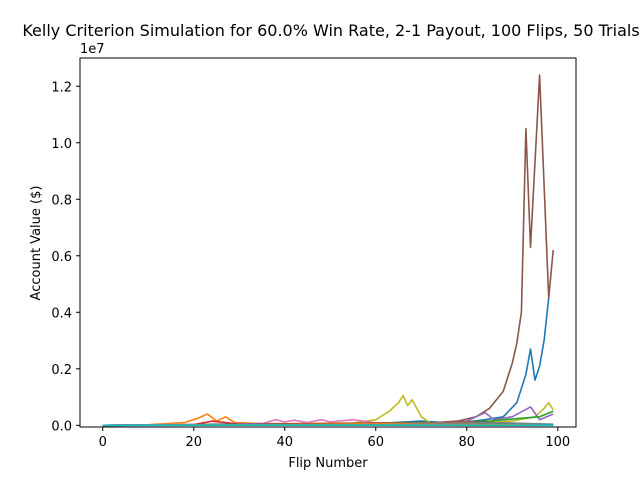 The height and width of the screenshot is (480, 640). I want to click on y-tick-label: 0.4, so click(61, 313).